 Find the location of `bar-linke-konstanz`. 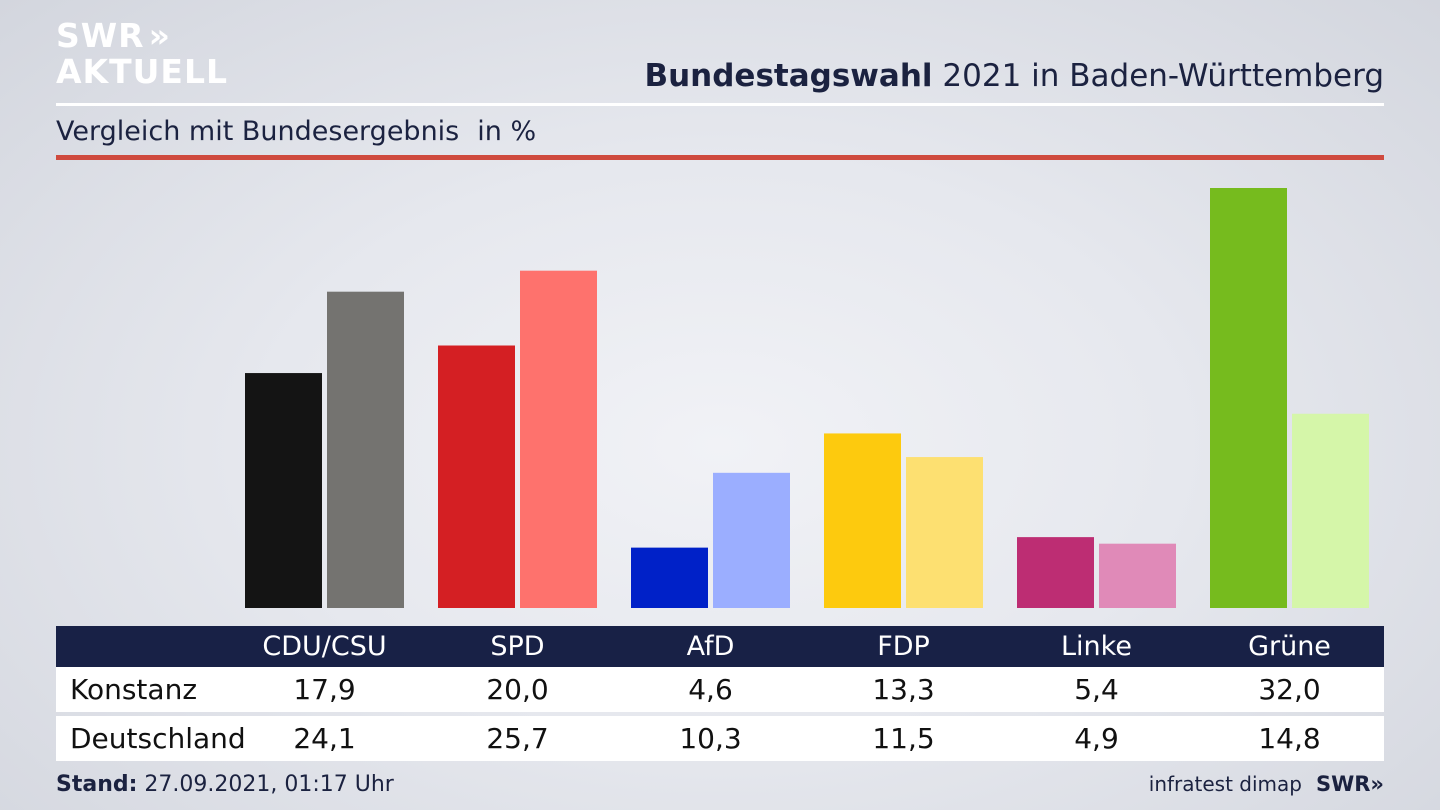

bar-linke-konstanz is located at coordinates (1055, 572).